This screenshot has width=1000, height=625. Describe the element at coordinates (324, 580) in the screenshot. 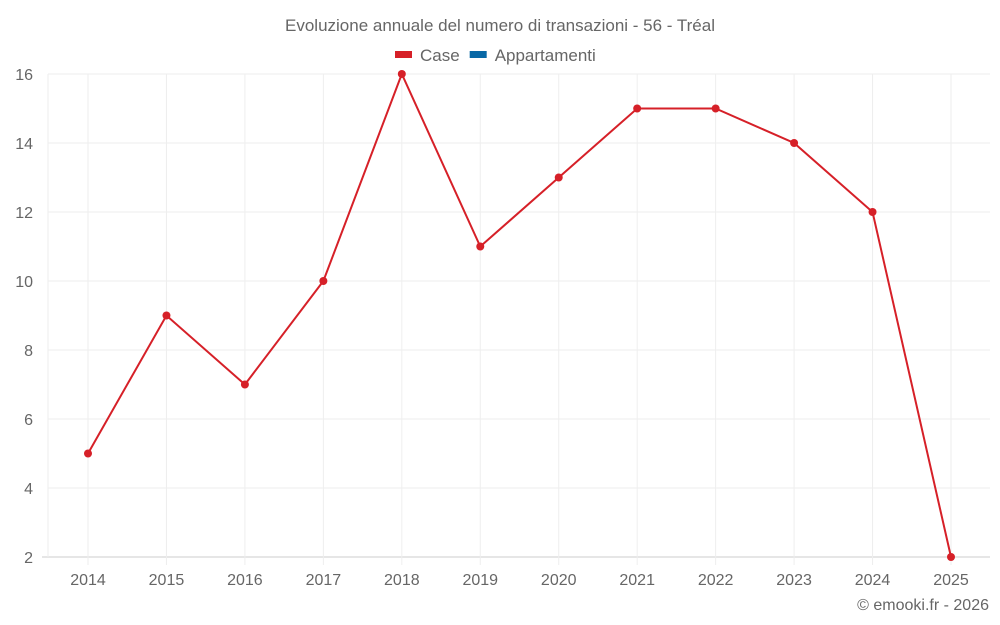

I see `x-tick-label: 2017` at that location.